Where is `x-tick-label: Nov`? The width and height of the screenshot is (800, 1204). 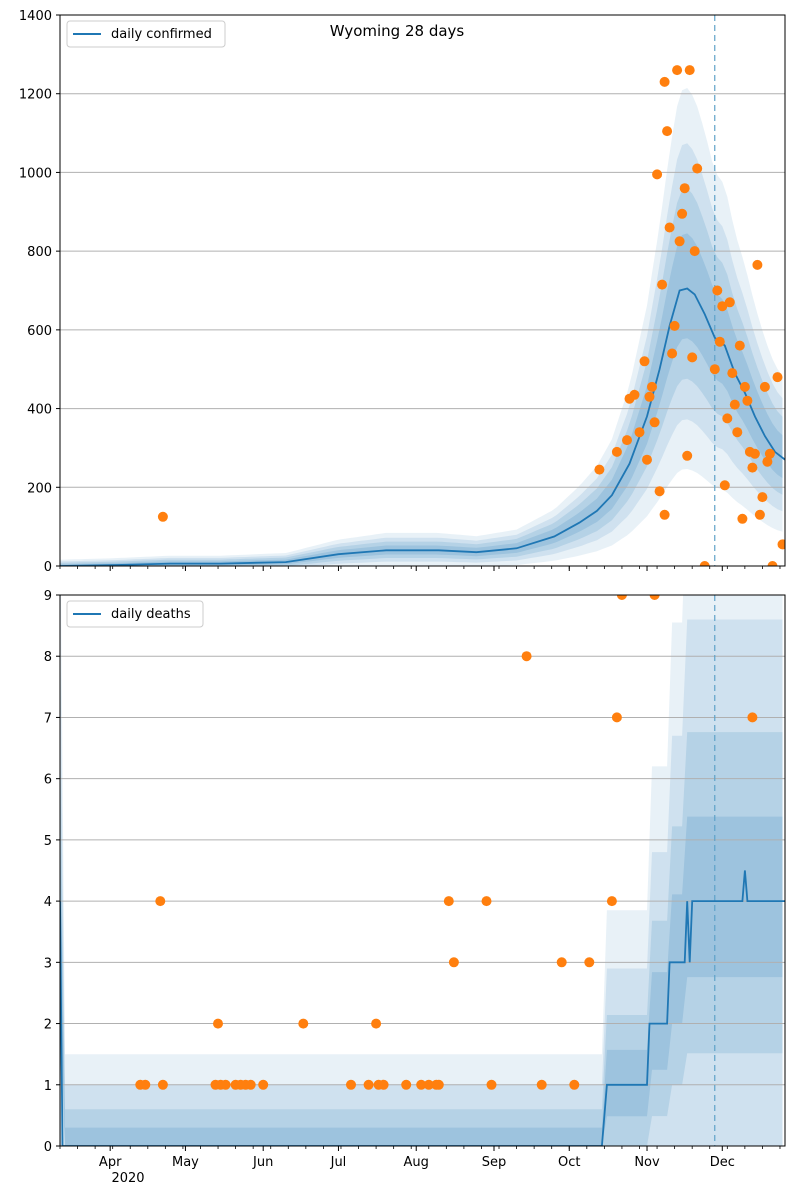
x-tick-label: Nov is located at coordinates (647, 1162).